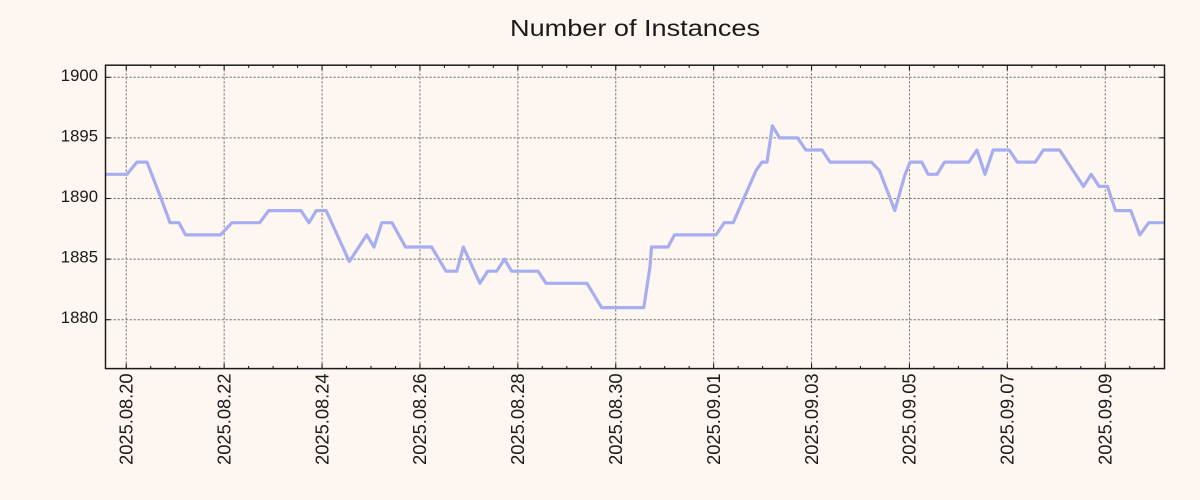  Describe the element at coordinates (616, 419) in the screenshot. I see `svg-text: 2025.08.30` at that location.